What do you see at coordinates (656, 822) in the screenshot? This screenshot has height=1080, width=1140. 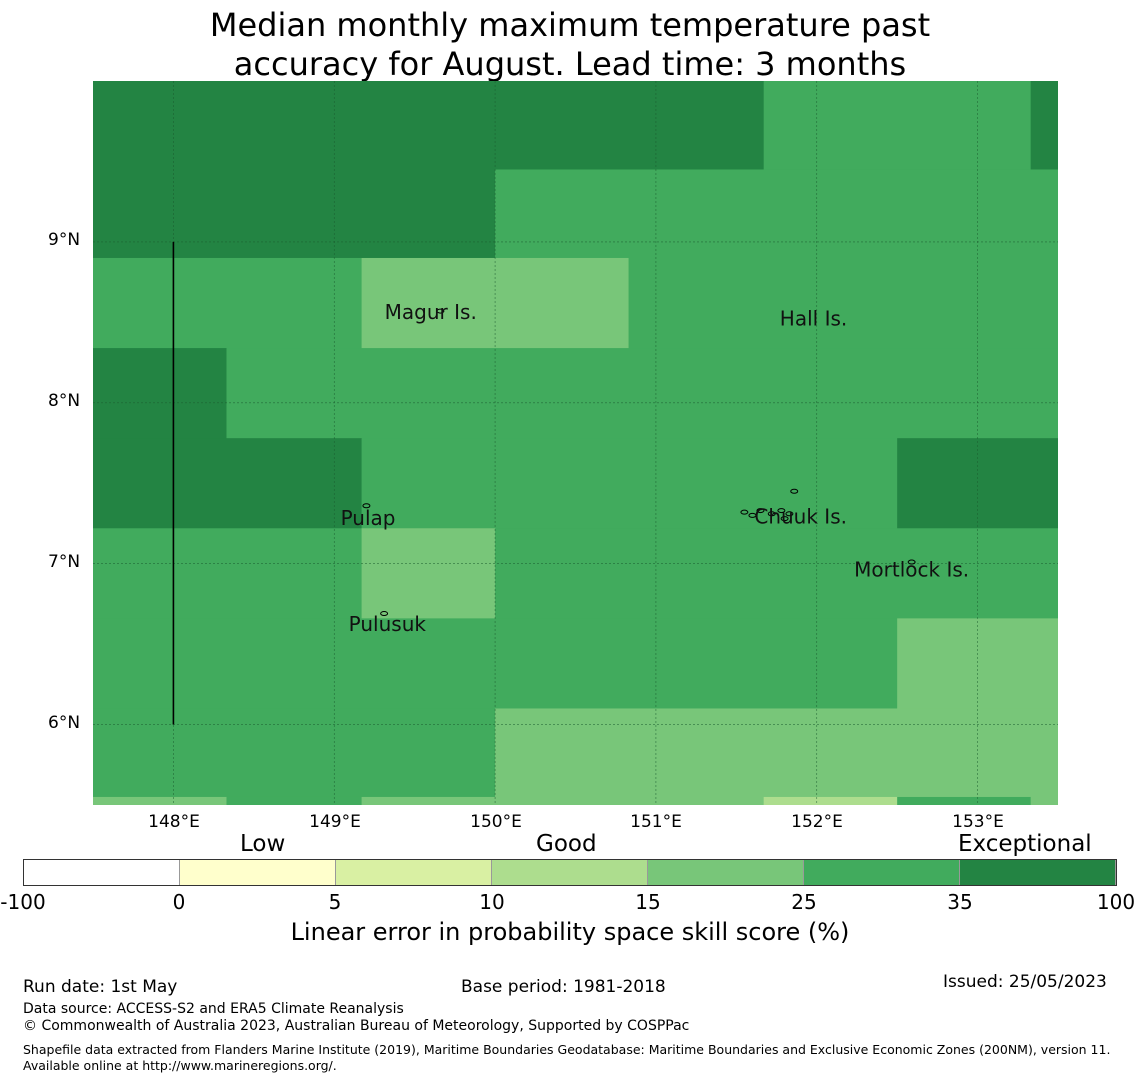 I see `lon-label-151e: 151°E` at bounding box center [656, 822].